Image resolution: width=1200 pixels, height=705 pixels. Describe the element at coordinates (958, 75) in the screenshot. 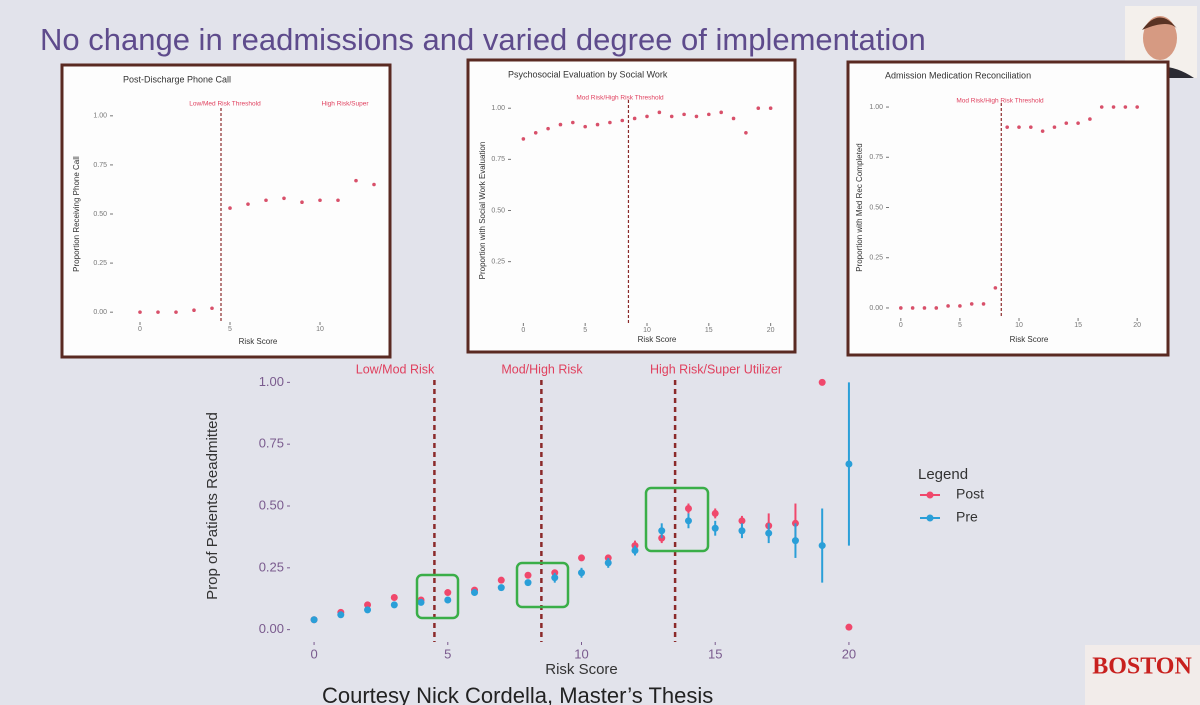

I see `chart-title: Admission Medication Reconciliation` at that location.